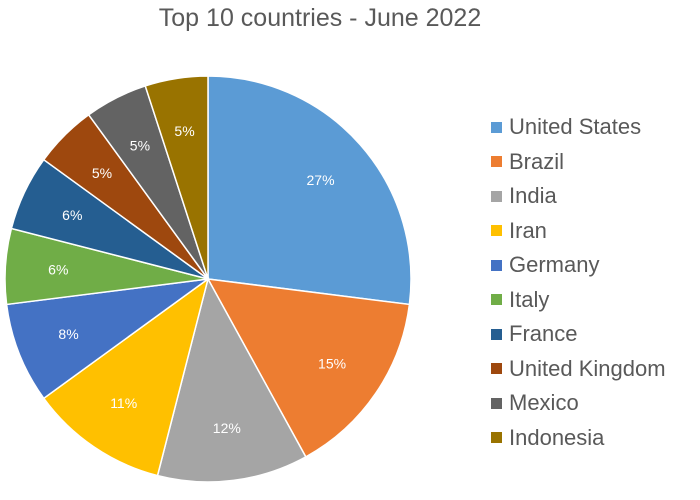  I want to click on legend-item-italy: Italy, so click(578, 300).